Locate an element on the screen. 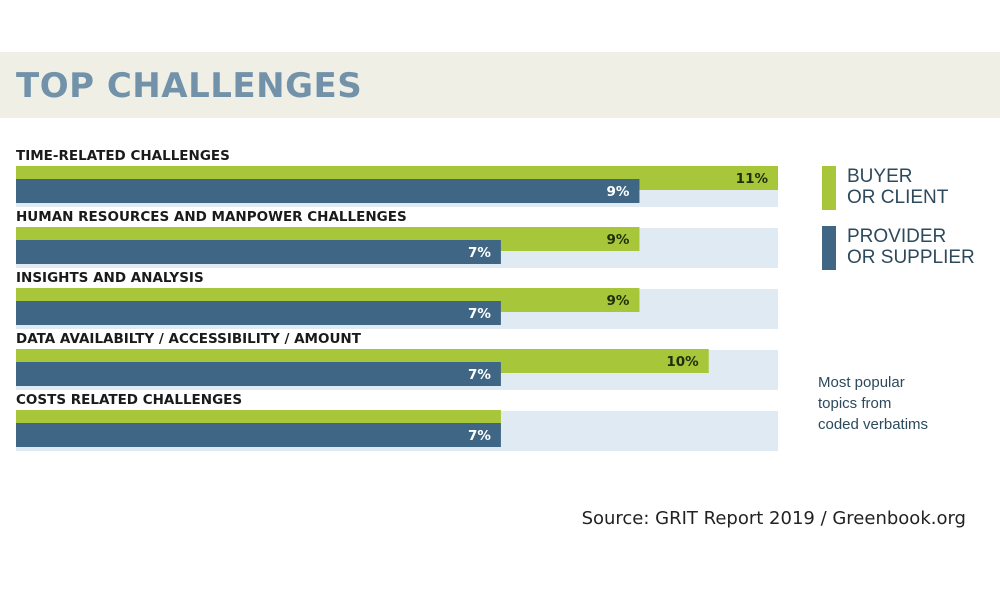 The height and width of the screenshot is (600, 1000). legend-label-provider: PROVIDER OR SUPPLIER is located at coordinates (911, 247).